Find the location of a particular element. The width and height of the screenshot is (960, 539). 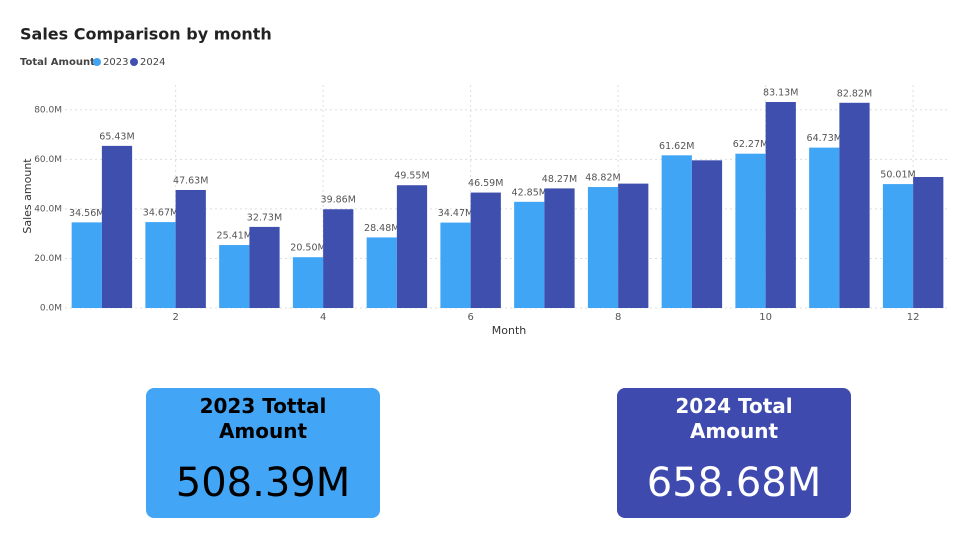

data-label: 65.43M is located at coordinates (116, 136).